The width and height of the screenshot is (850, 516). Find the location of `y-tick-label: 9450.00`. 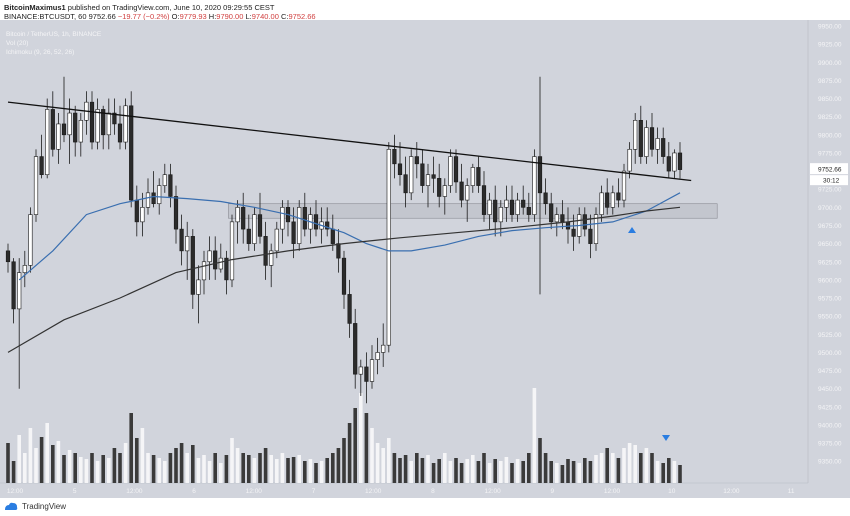

y-tick-label: 9450.00 is located at coordinates (830, 389).